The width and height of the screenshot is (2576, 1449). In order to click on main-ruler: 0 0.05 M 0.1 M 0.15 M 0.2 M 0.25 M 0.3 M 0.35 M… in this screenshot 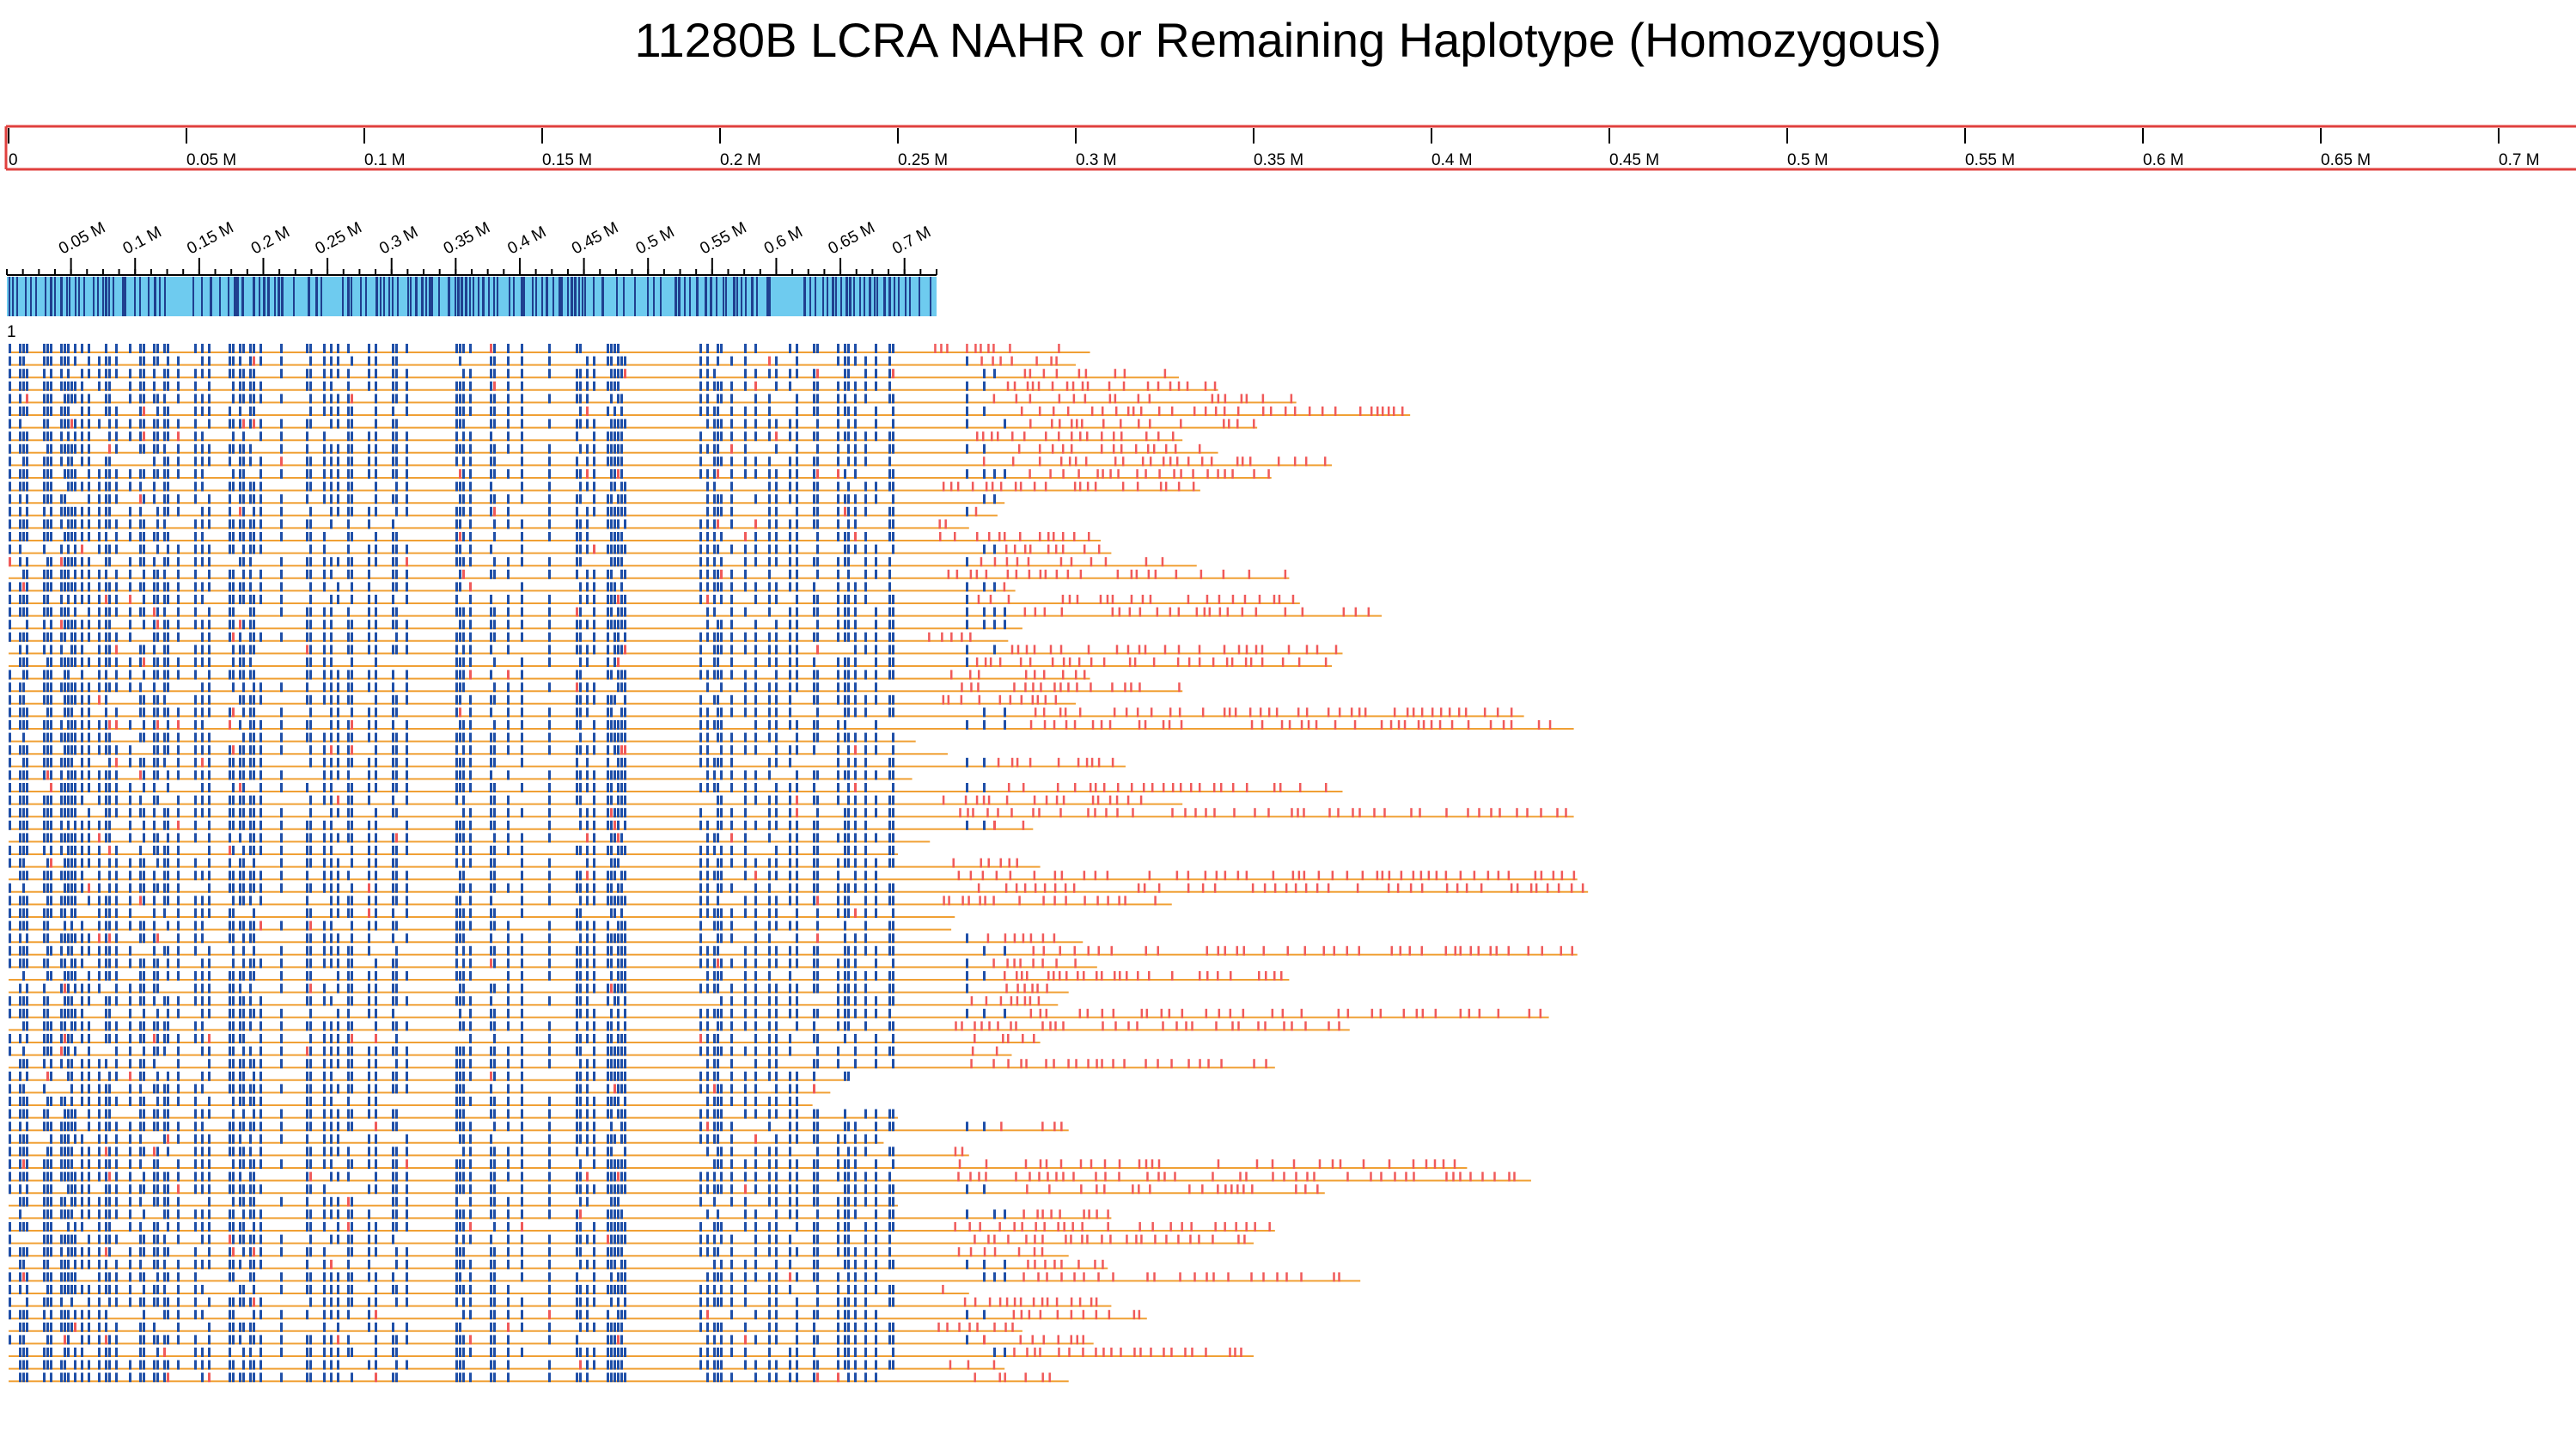, I will do `click(1290, 148)`.